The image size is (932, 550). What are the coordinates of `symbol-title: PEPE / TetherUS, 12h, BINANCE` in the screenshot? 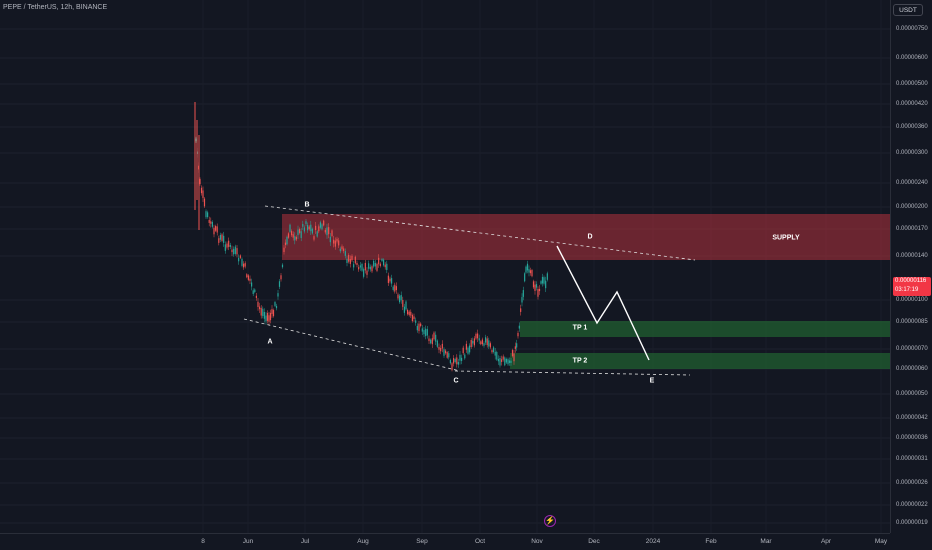 It's located at (55, 7).